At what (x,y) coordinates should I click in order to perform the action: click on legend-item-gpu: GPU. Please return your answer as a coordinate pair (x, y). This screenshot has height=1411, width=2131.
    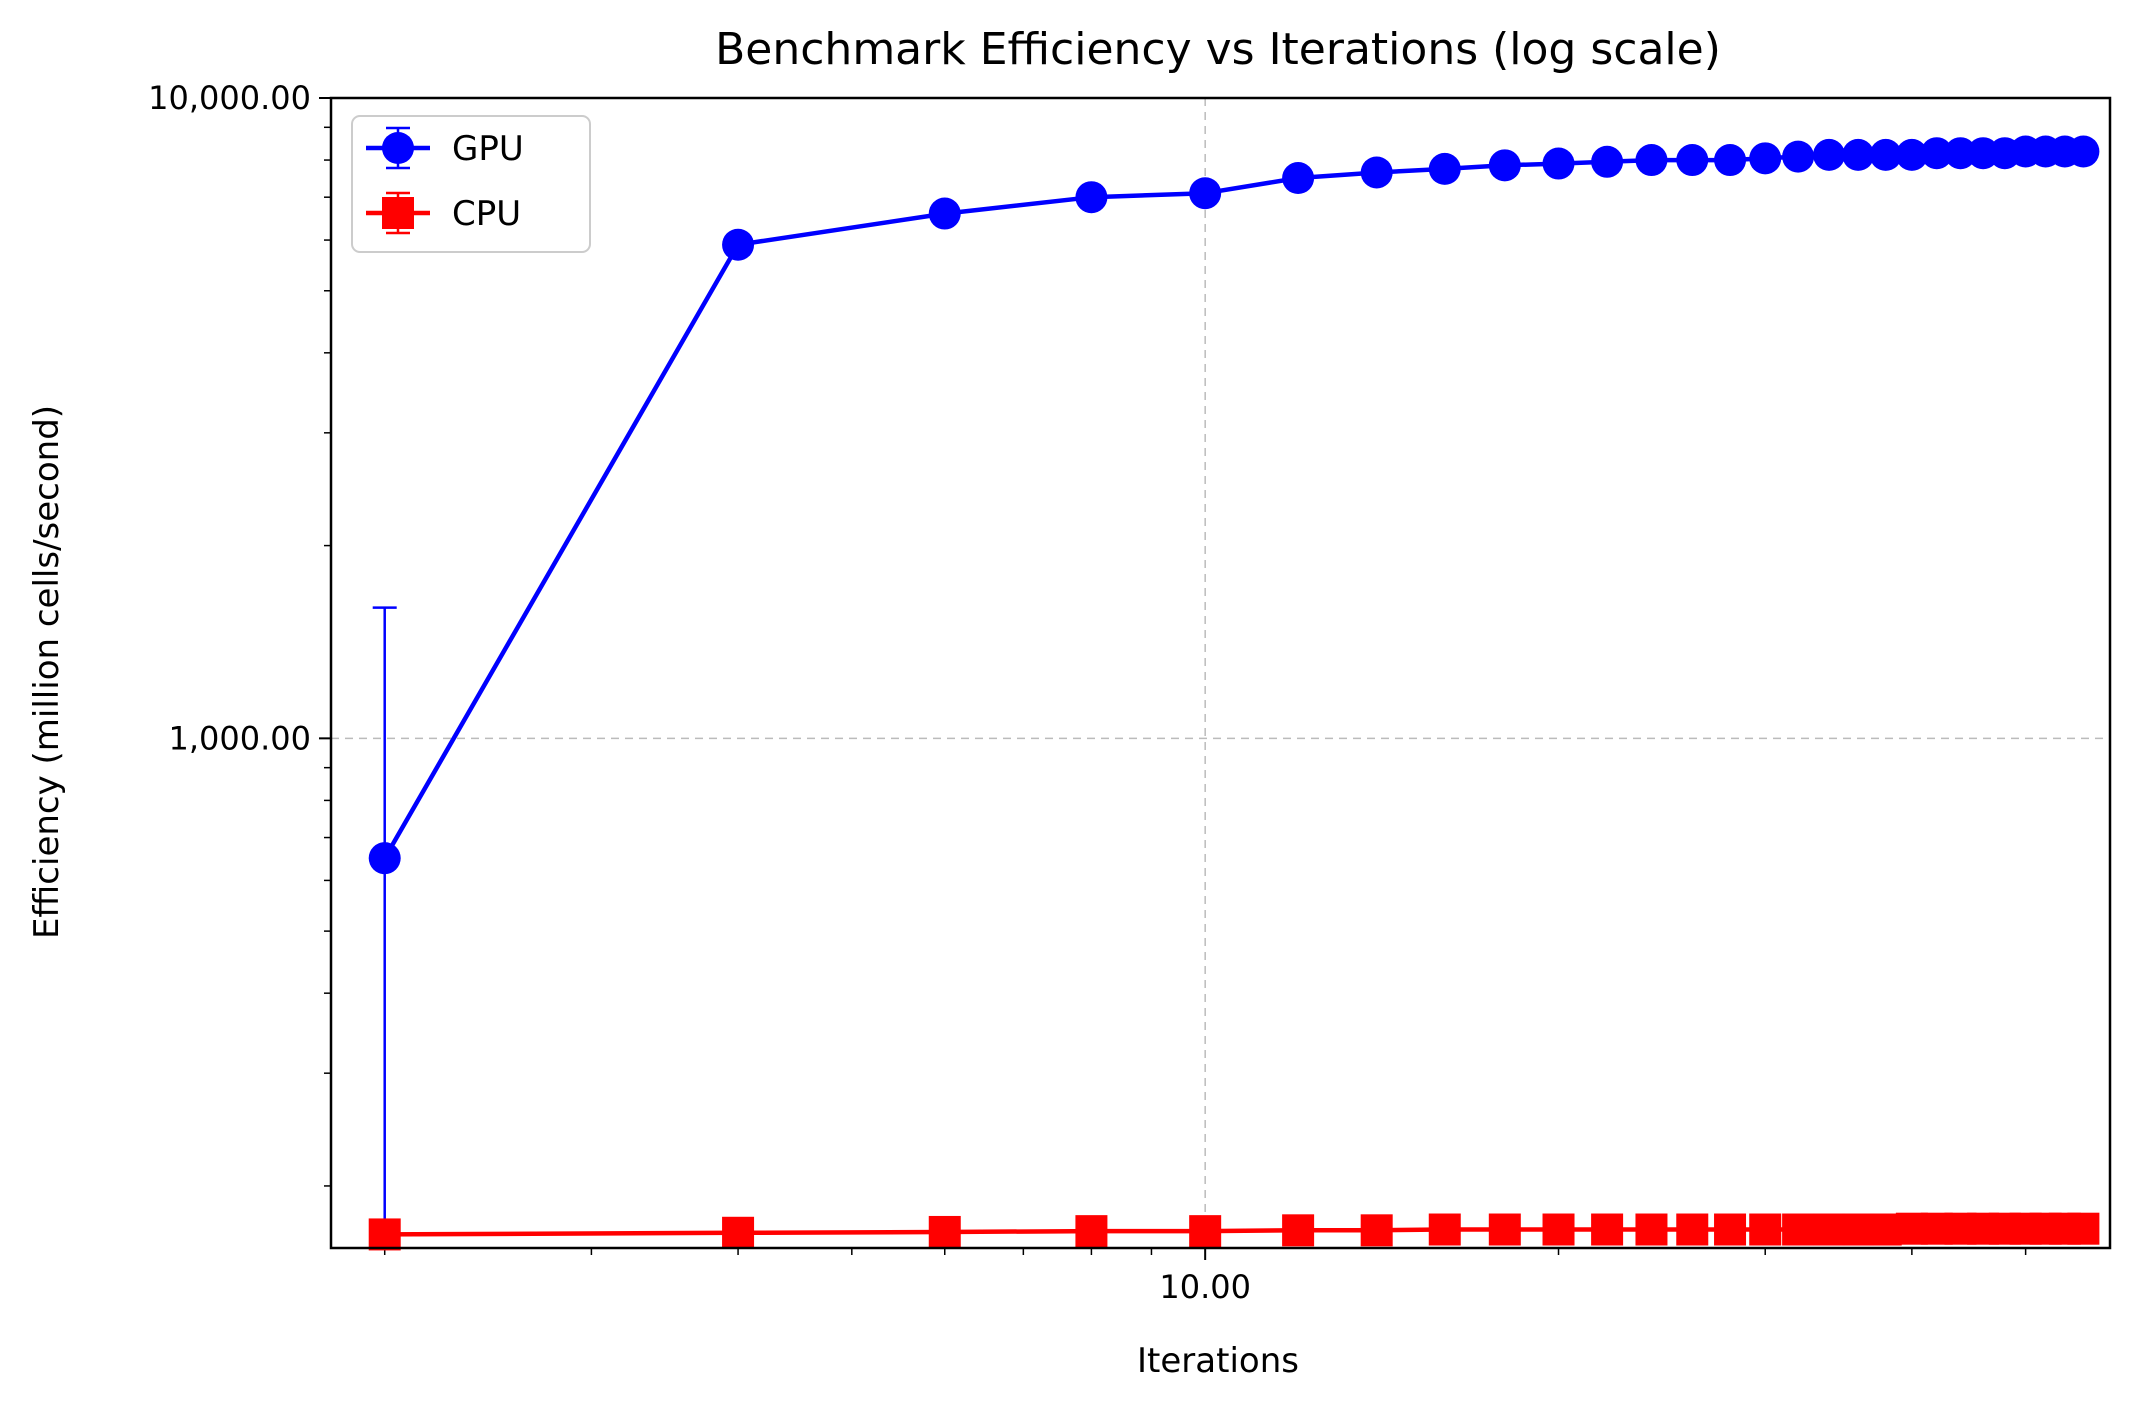
    Looking at the image, I should click on (445, 148).